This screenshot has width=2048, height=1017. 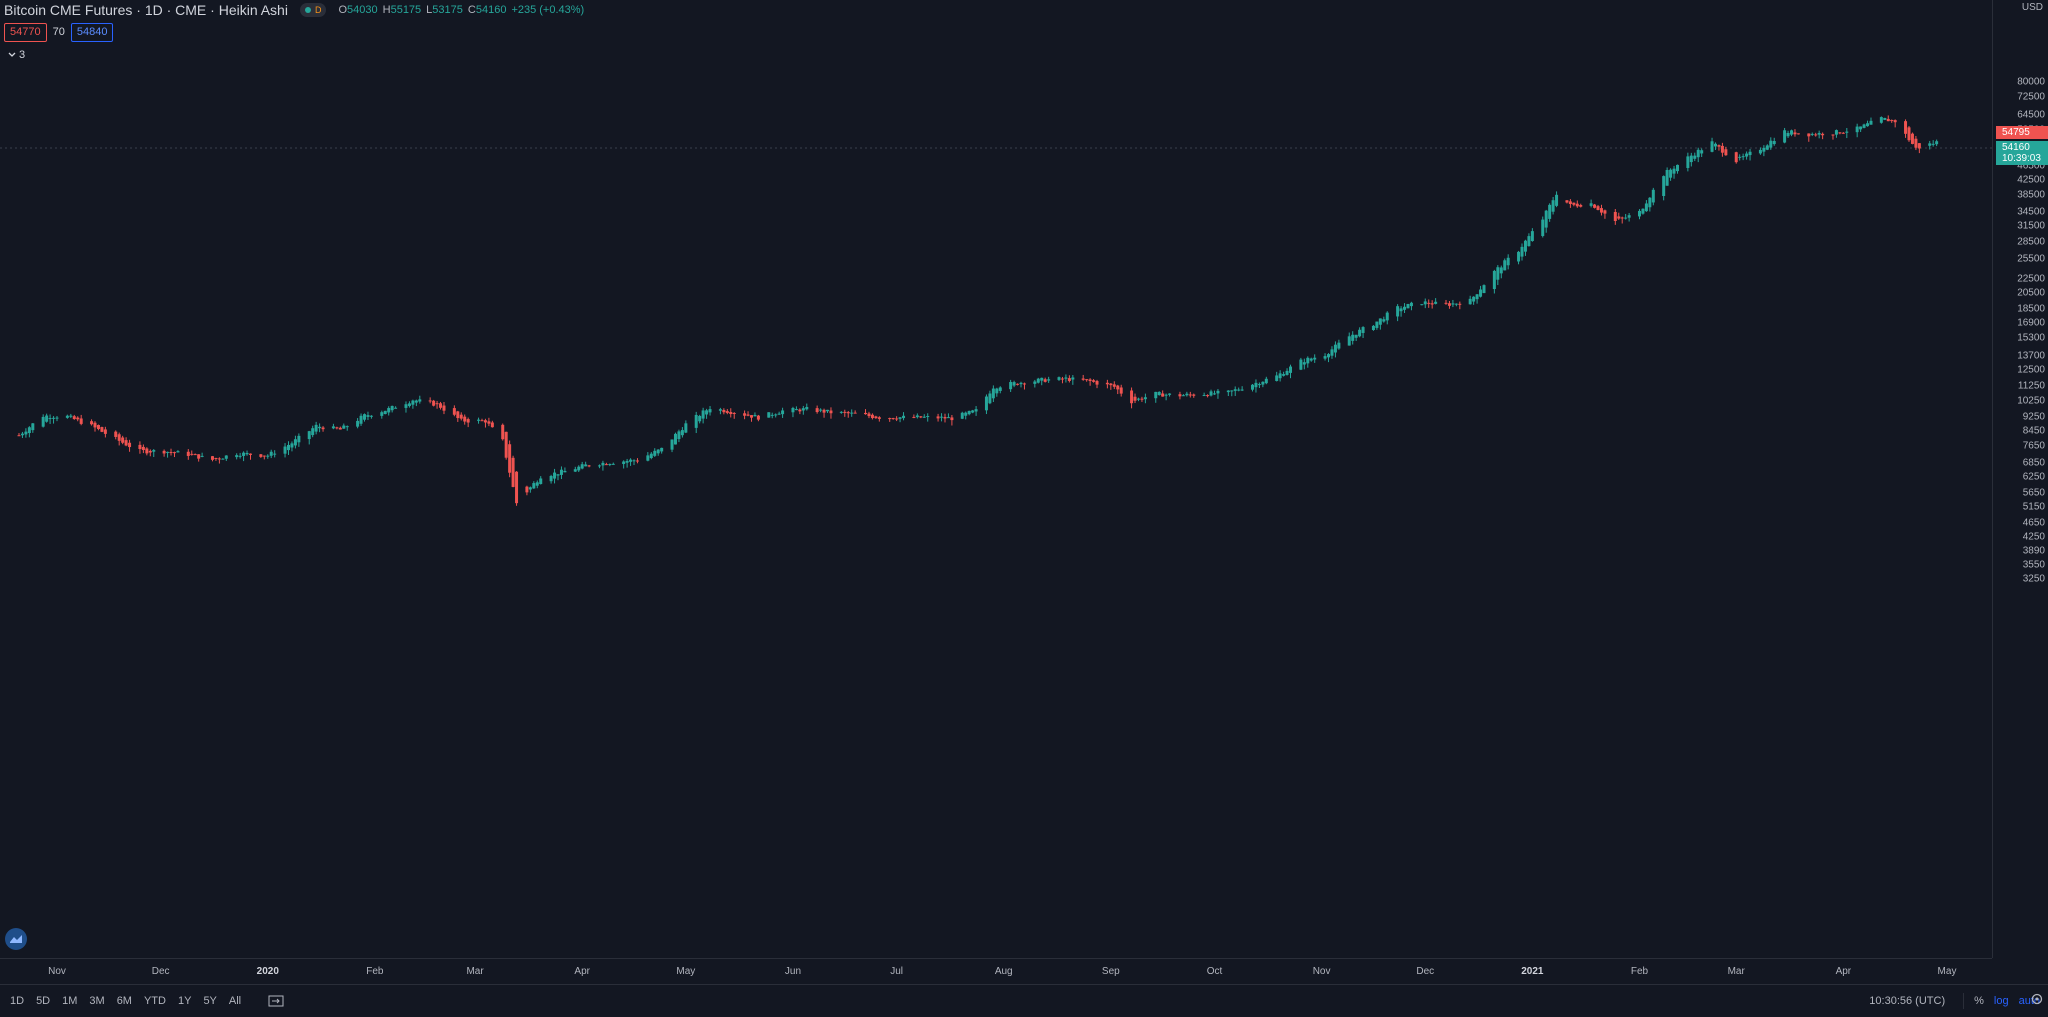 What do you see at coordinates (318, 10) in the screenshot?
I see `badge-letter: D` at bounding box center [318, 10].